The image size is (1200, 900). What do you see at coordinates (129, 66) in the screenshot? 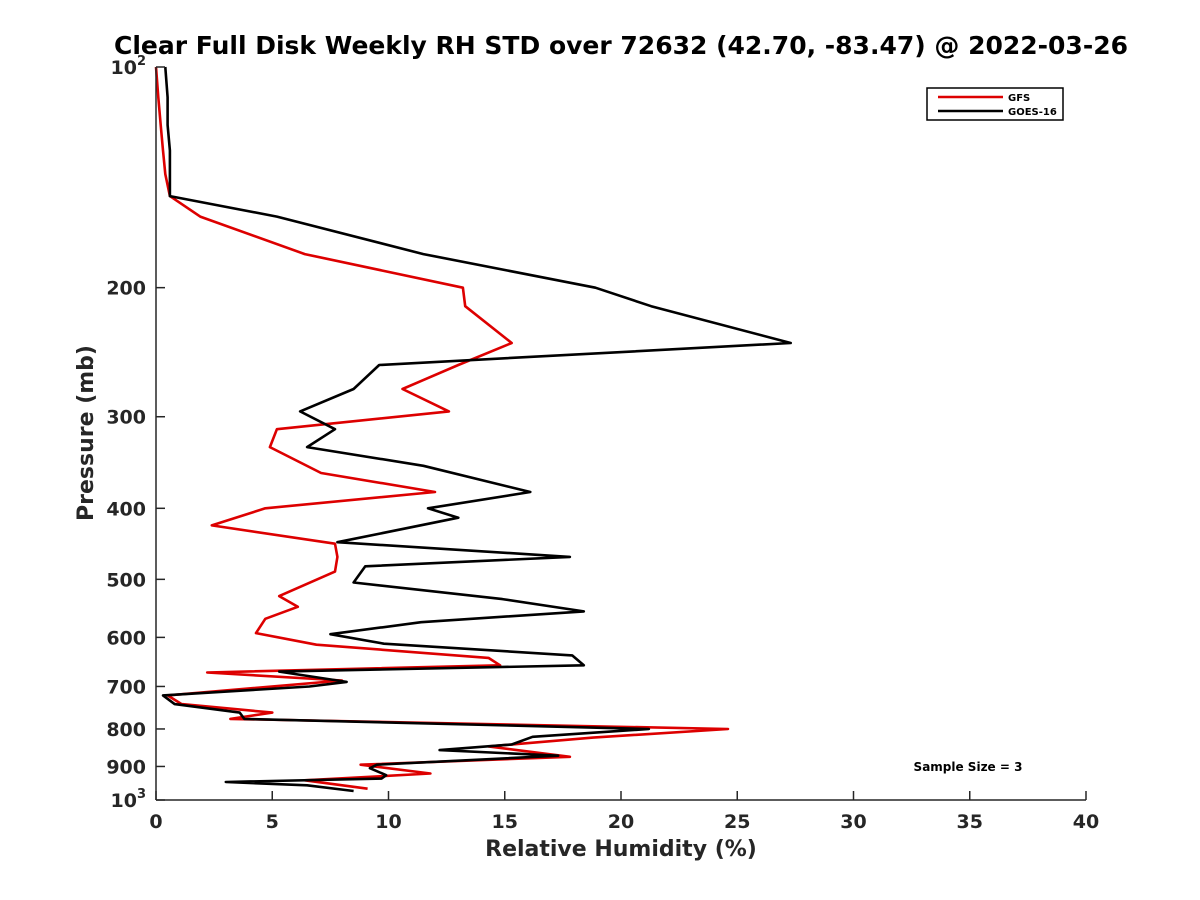
I see `y-tick-label: 10²` at bounding box center [129, 66].